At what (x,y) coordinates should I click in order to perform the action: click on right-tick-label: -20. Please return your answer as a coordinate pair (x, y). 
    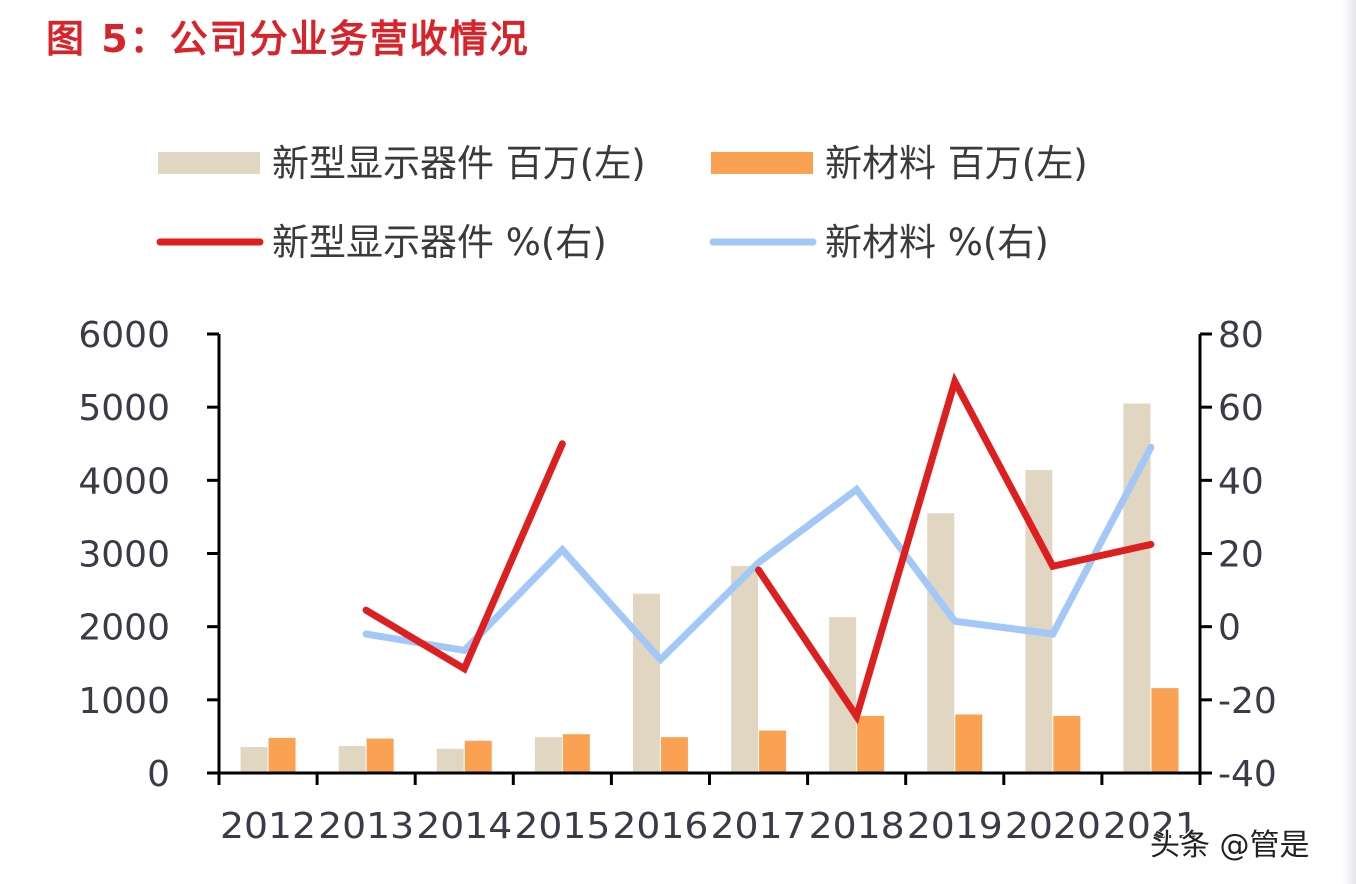
    Looking at the image, I should click on (1247, 701).